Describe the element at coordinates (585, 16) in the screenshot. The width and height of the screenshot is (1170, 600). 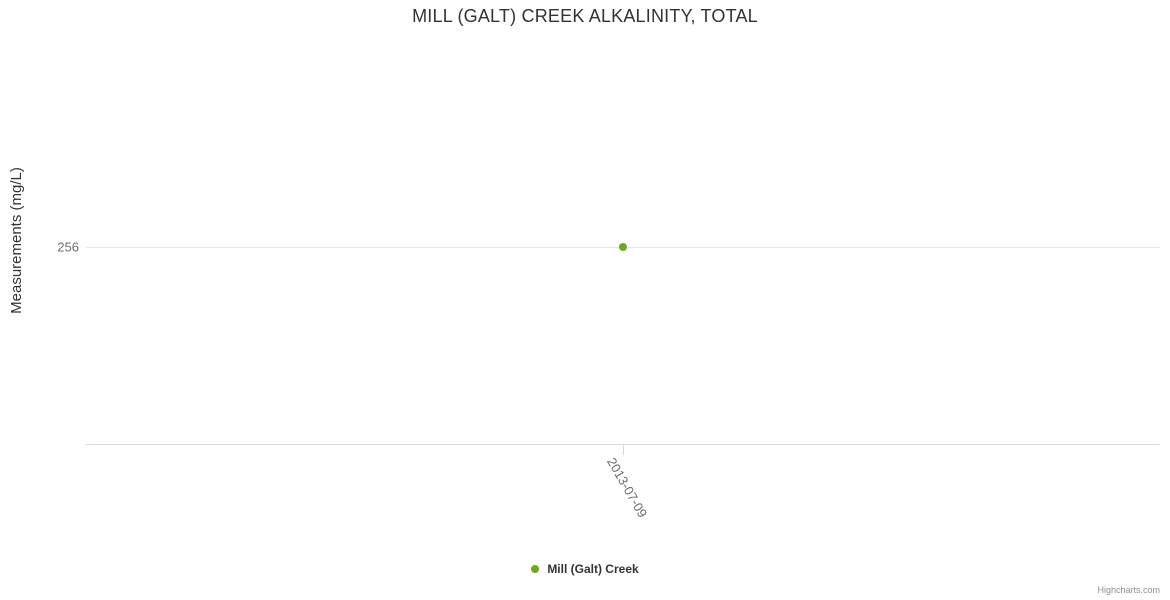
I see `chart-title: MILL (GALT) CREEK ALKALINITY, TOTAL` at that location.